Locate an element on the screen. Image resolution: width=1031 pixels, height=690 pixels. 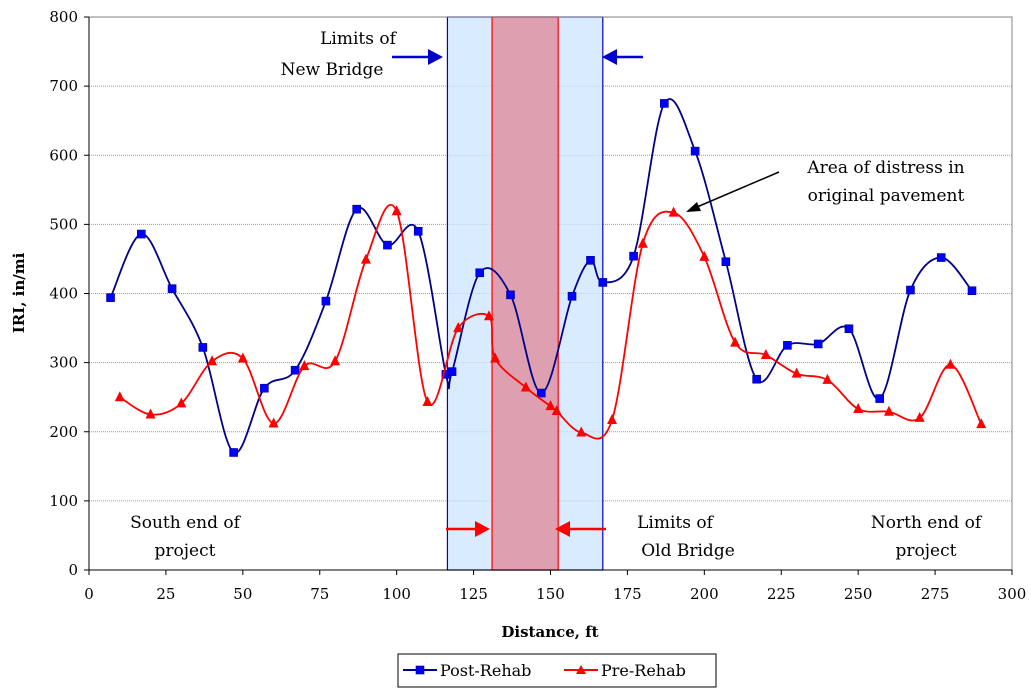
legend-post-marker is located at coordinates (420, 670).